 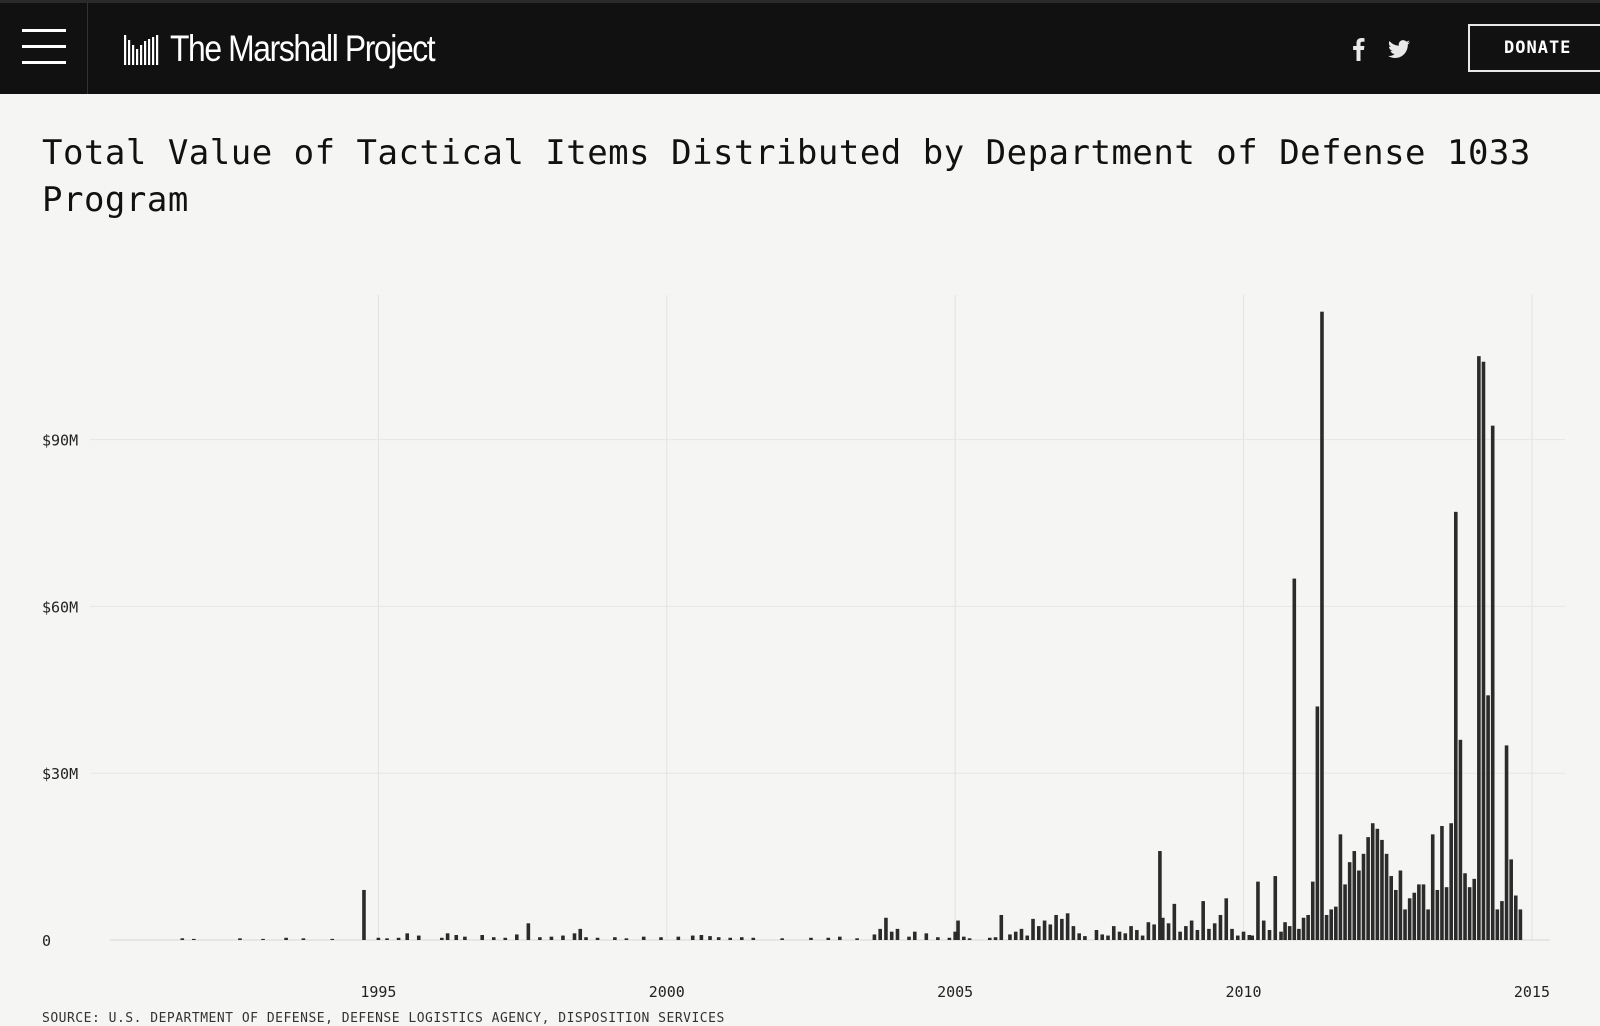 What do you see at coordinates (667, 992) in the screenshot?
I see `x-tick-label: 2000` at bounding box center [667, 992].